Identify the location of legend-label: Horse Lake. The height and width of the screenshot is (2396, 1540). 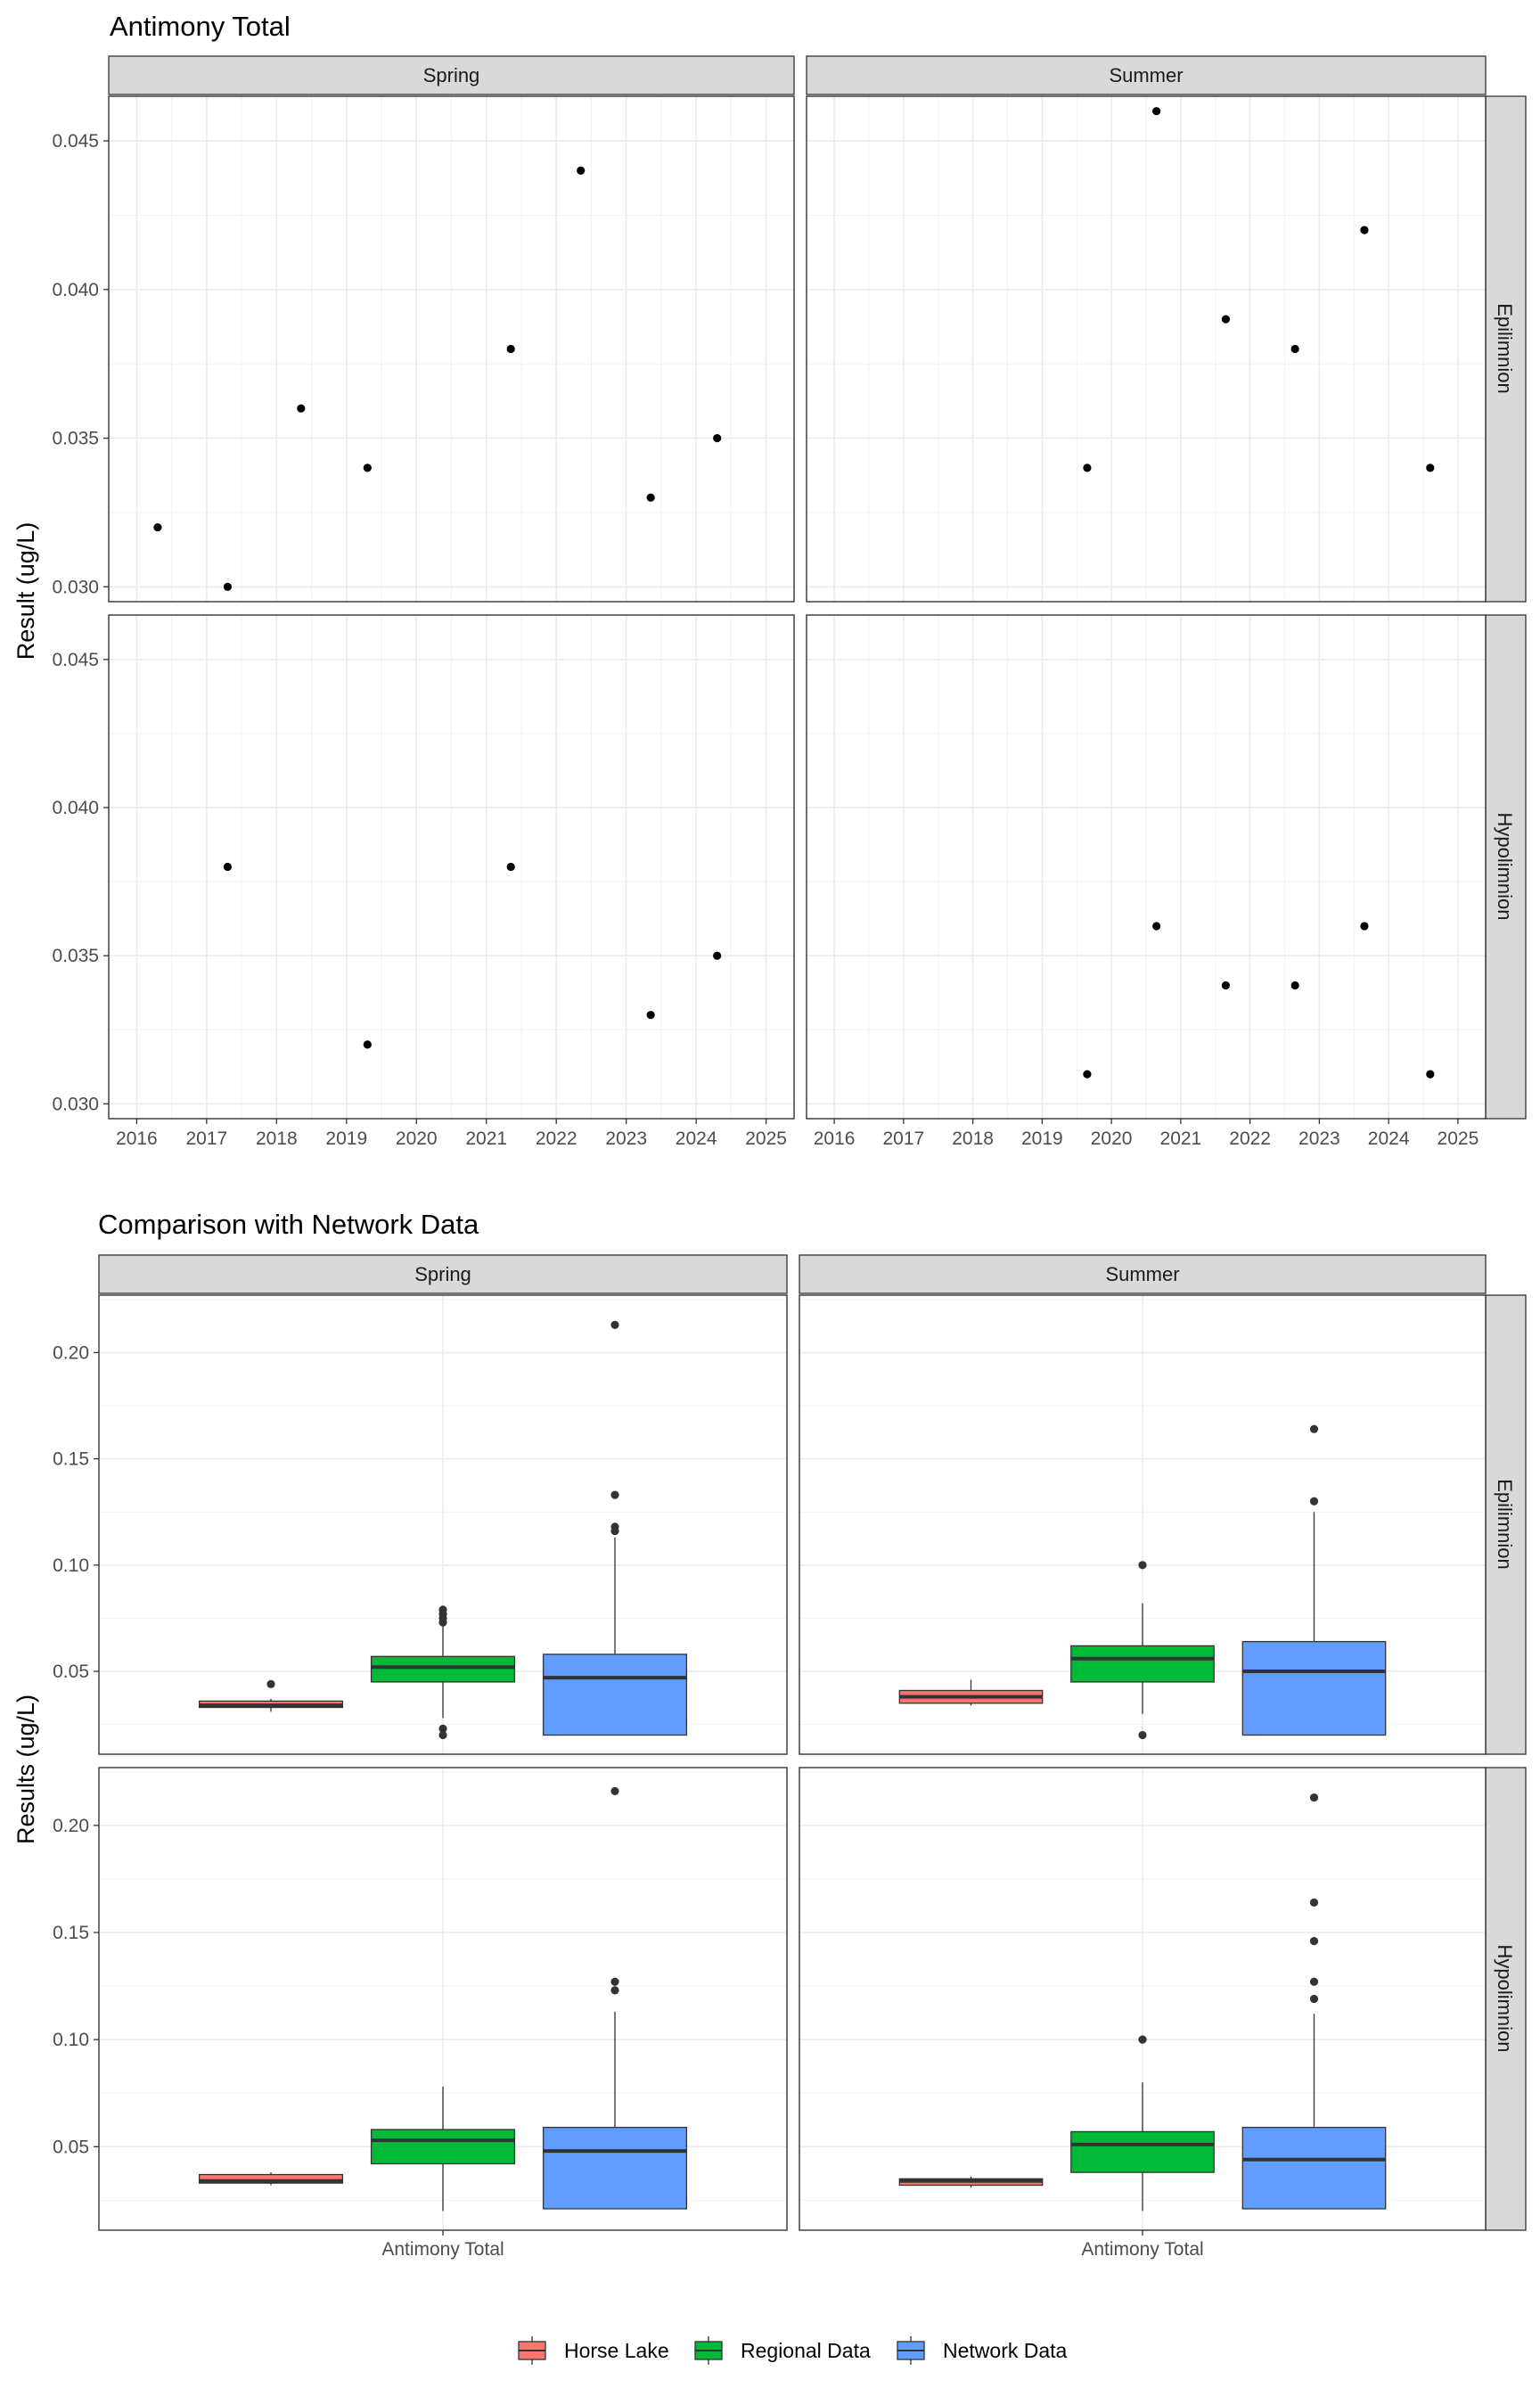
(616, 2350).